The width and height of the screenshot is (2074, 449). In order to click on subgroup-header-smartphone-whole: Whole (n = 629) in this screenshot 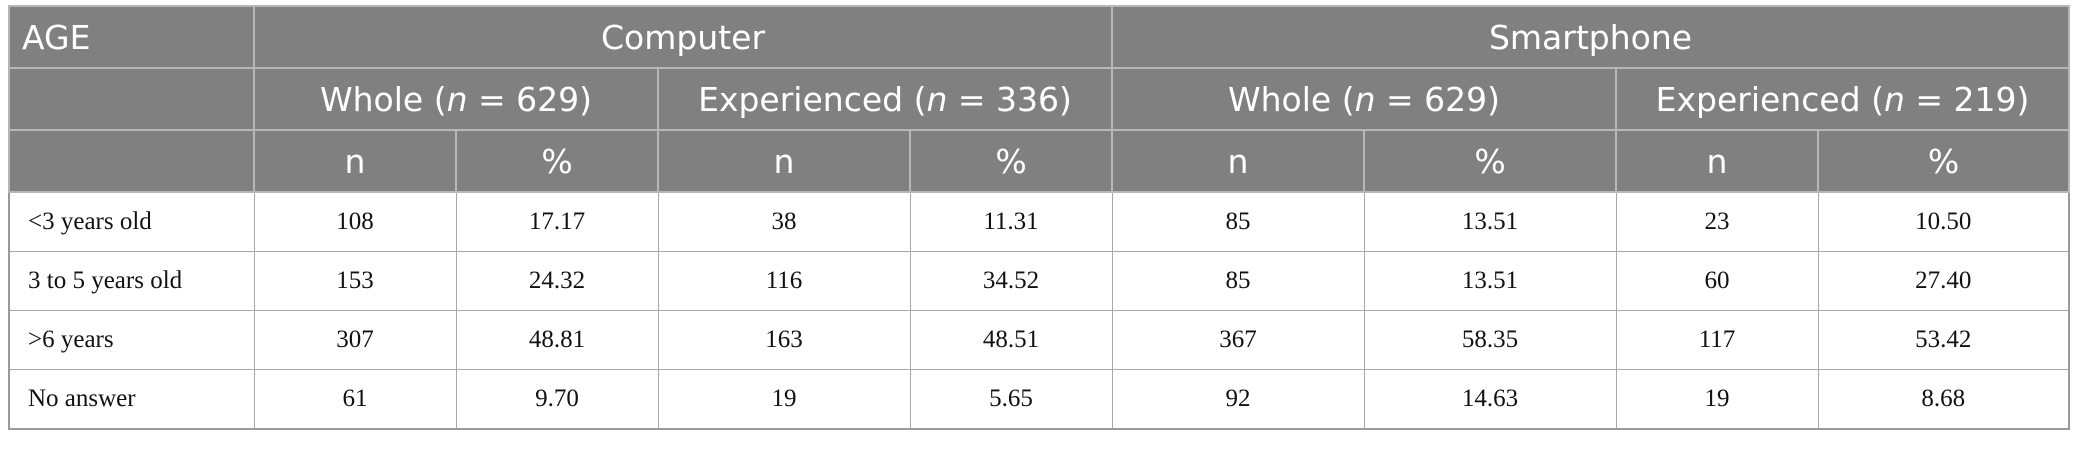, I will do `click(1364, 99)`.